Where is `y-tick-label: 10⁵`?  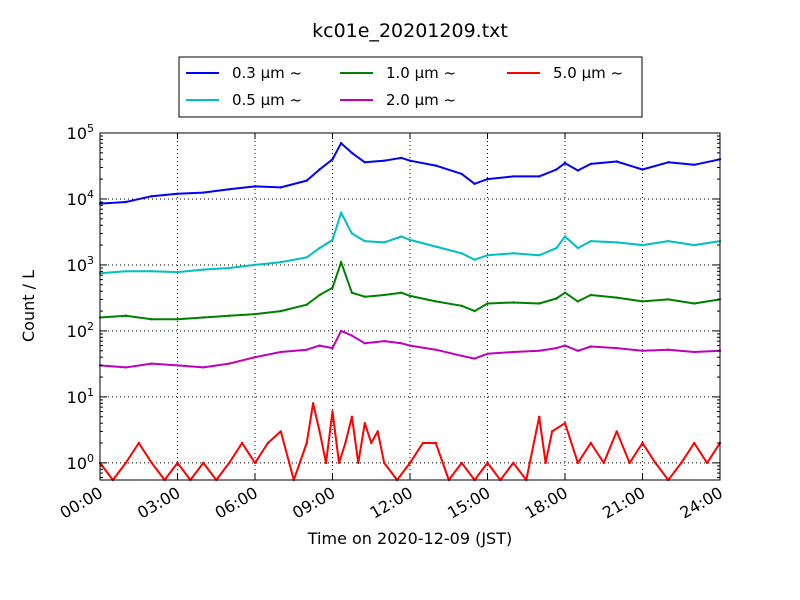
y-tick-label: 10⁵ is located at coordinates (80, 132).